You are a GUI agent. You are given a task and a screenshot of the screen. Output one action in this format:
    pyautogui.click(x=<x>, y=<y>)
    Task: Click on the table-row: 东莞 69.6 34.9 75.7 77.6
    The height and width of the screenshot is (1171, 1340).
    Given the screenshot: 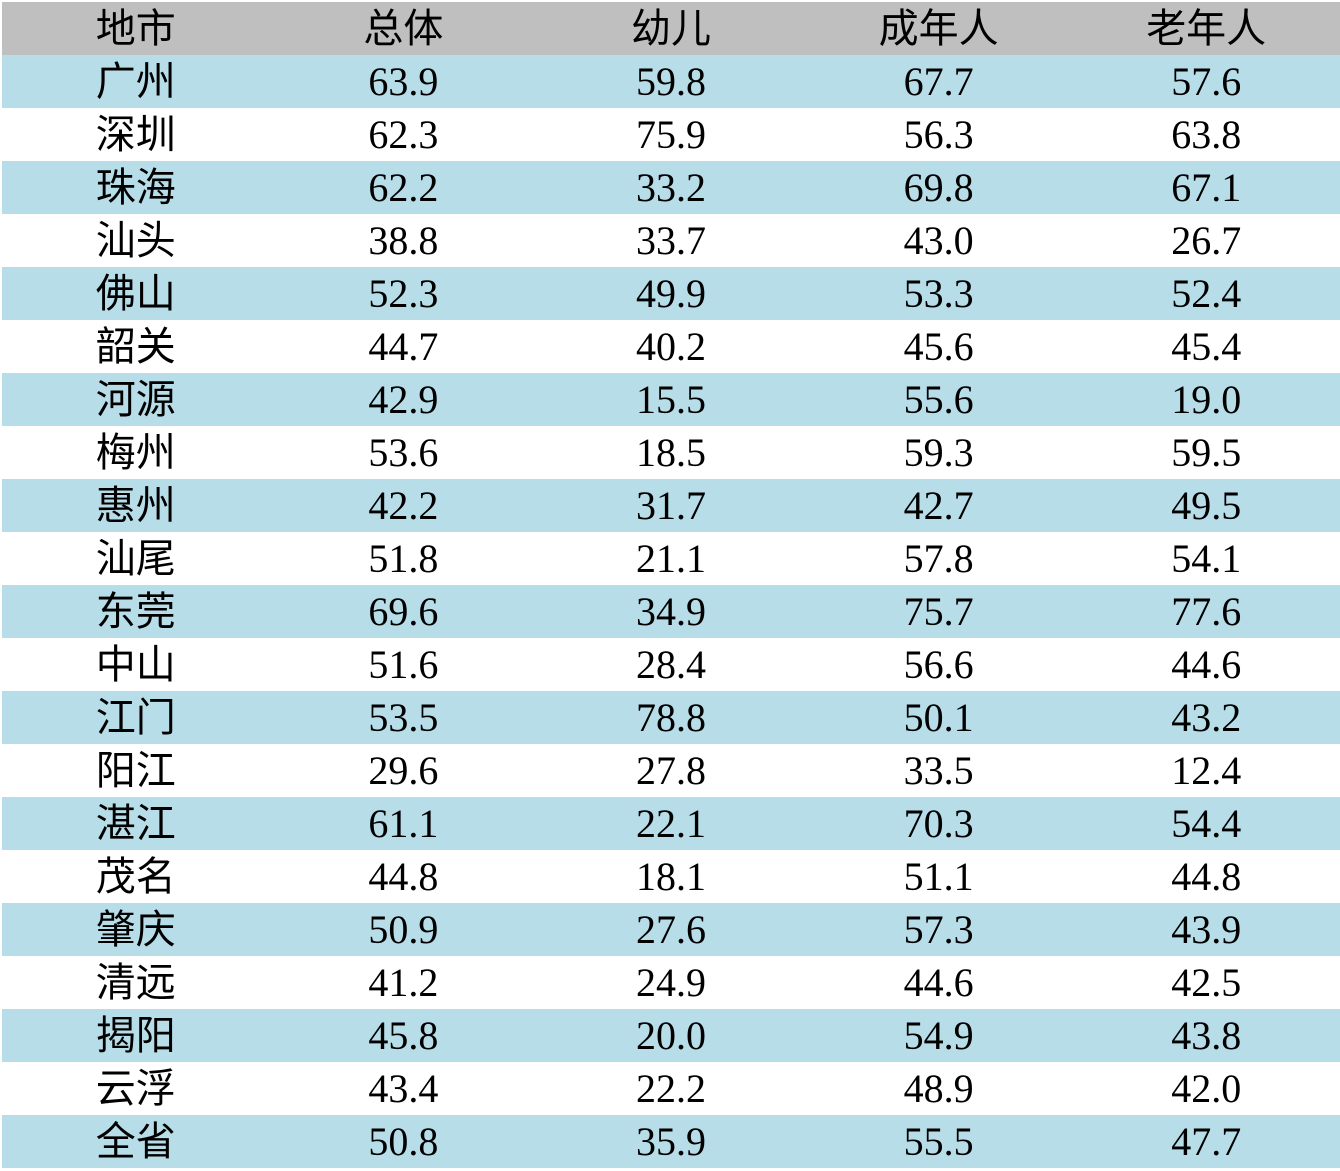 What is the action you would take?
    pyautogui.click(x=671, y=611)
    